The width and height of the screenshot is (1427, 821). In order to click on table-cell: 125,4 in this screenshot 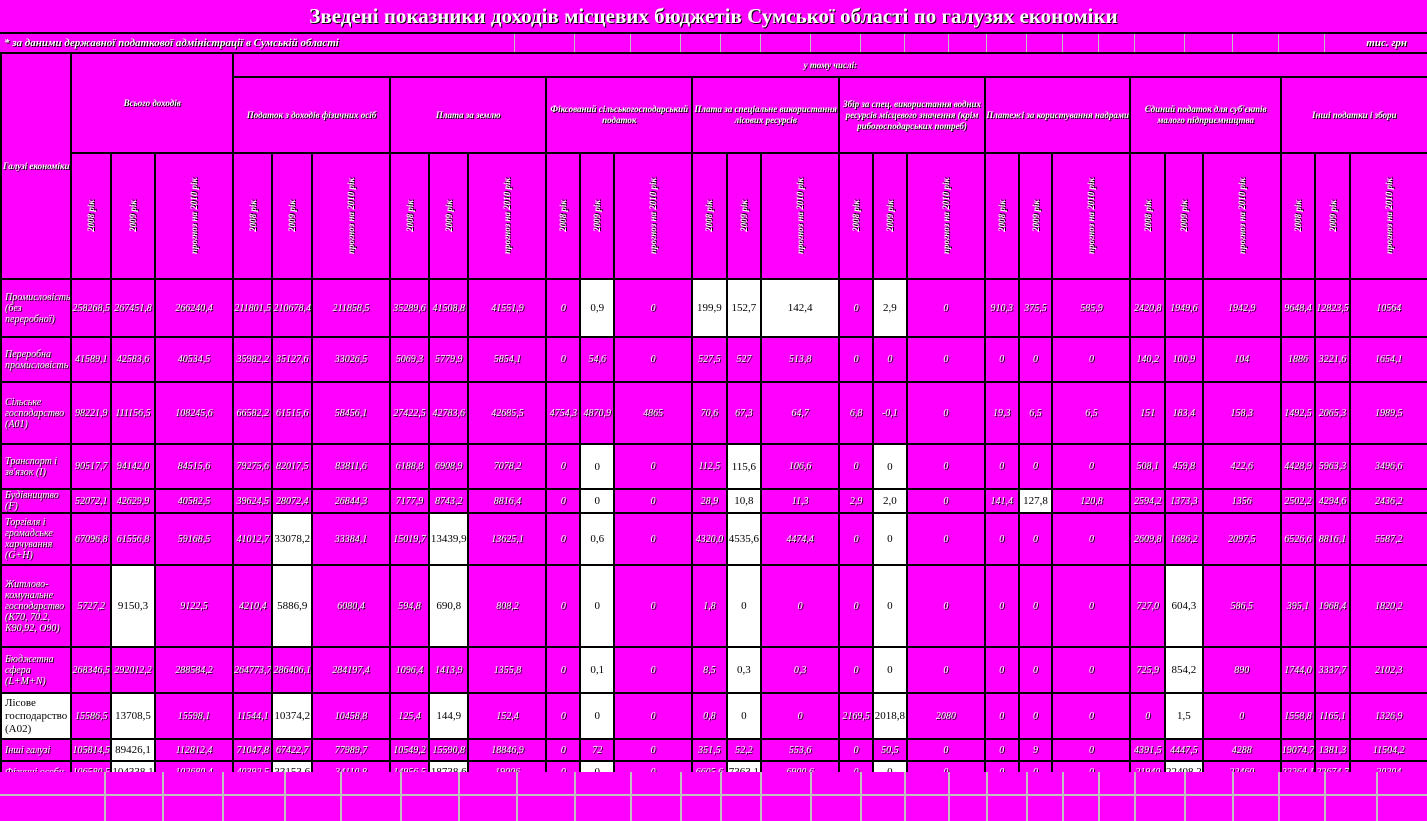, I will do `click(409, 716)`.